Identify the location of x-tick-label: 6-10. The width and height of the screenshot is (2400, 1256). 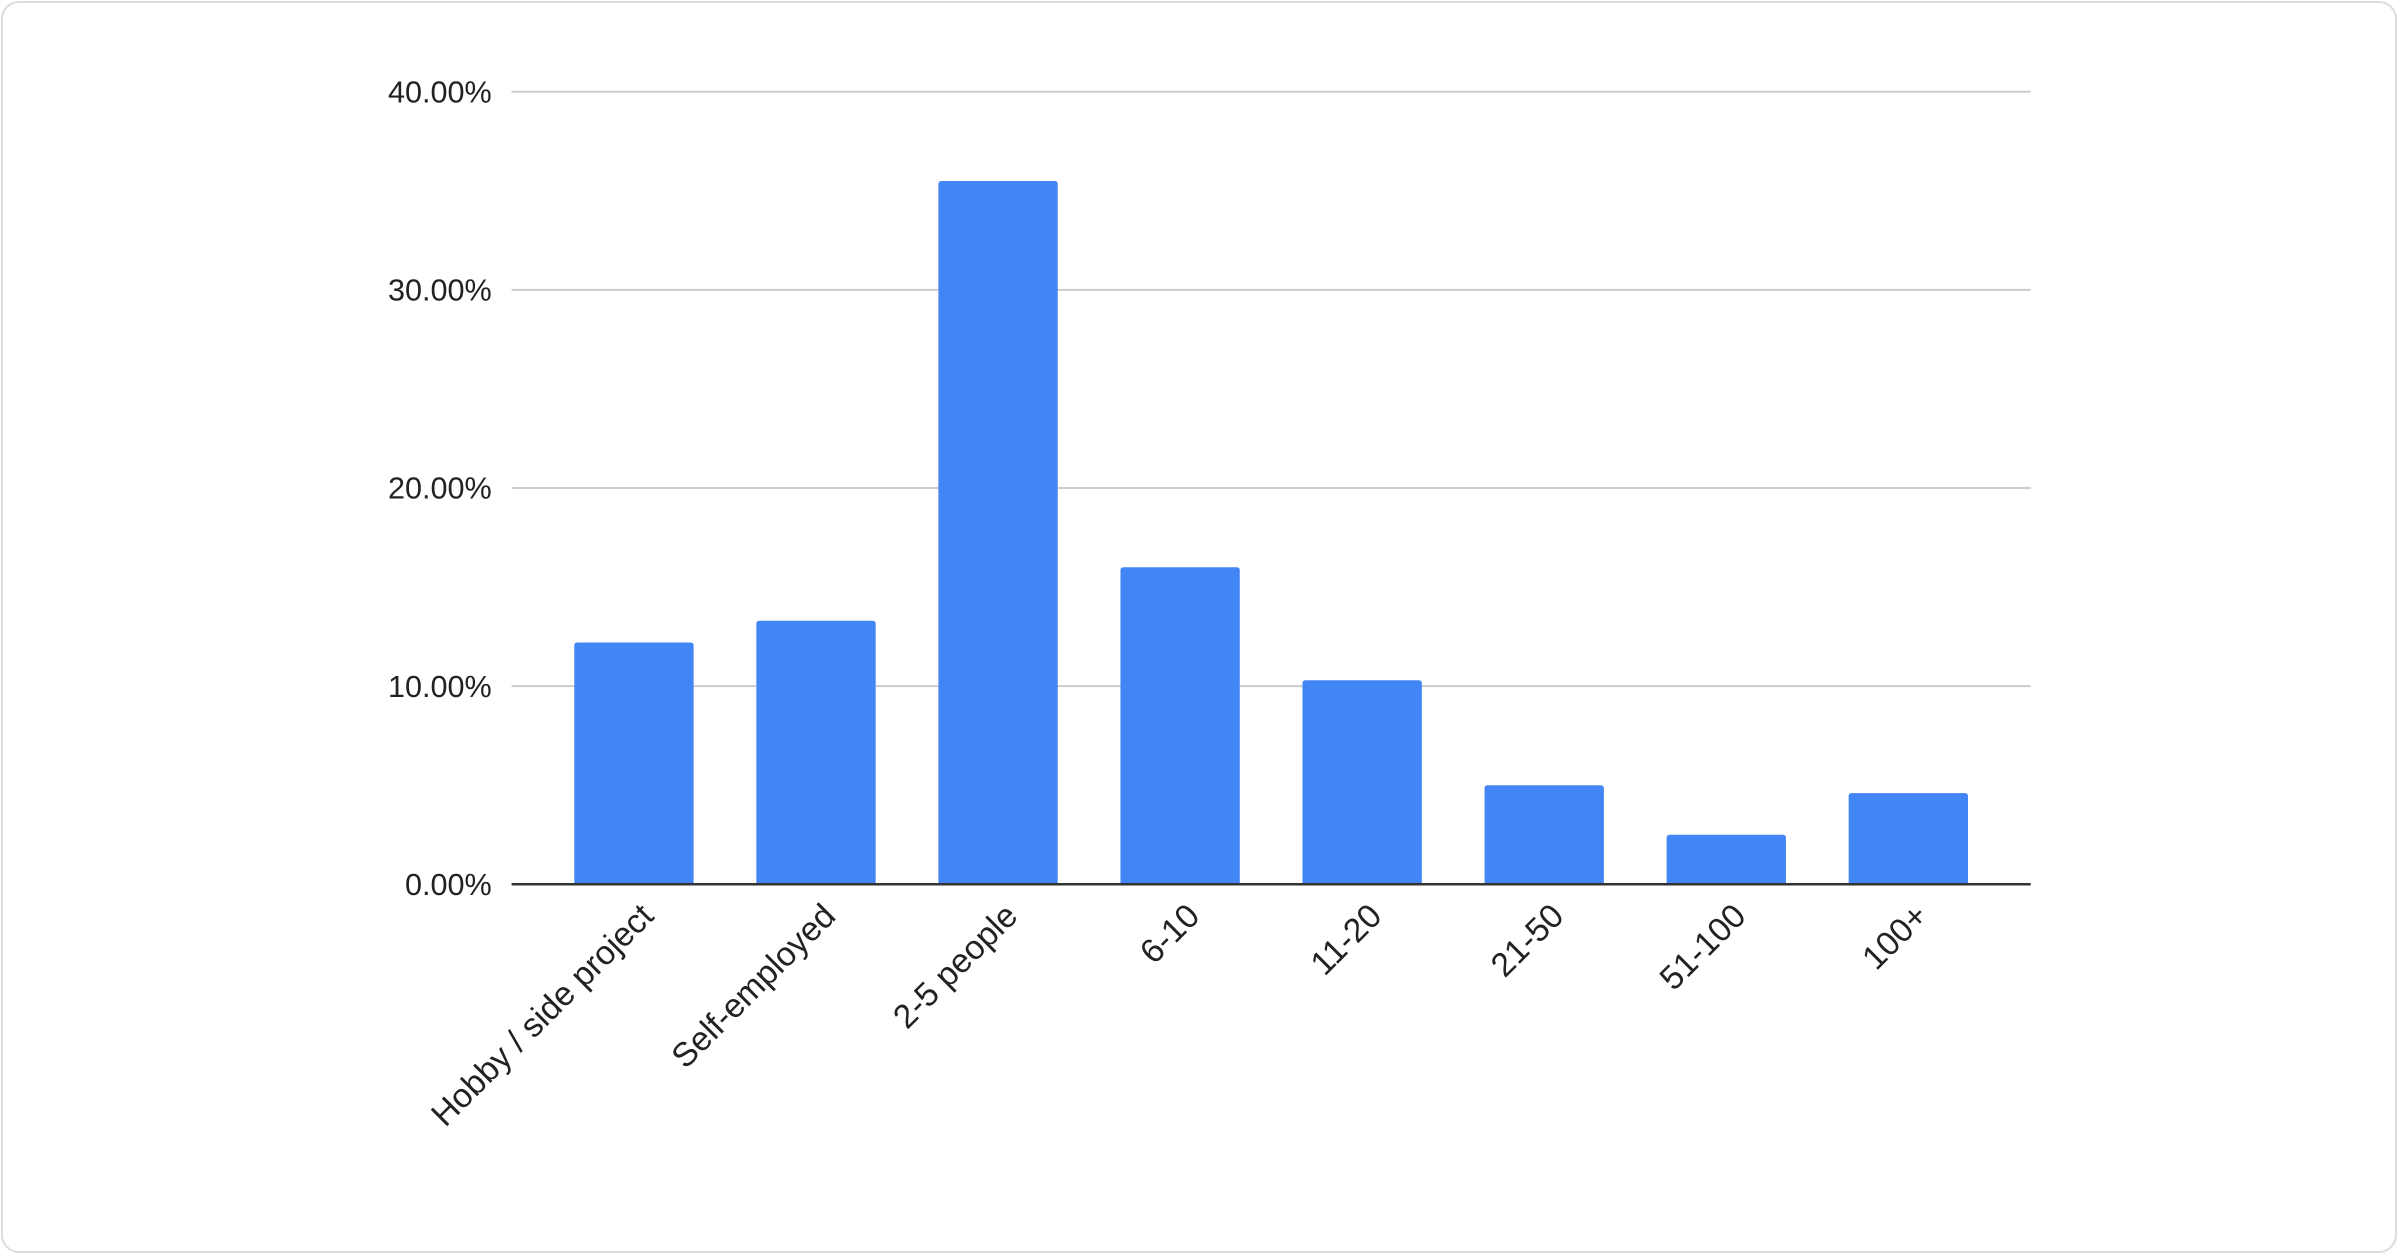
(1170, 934).